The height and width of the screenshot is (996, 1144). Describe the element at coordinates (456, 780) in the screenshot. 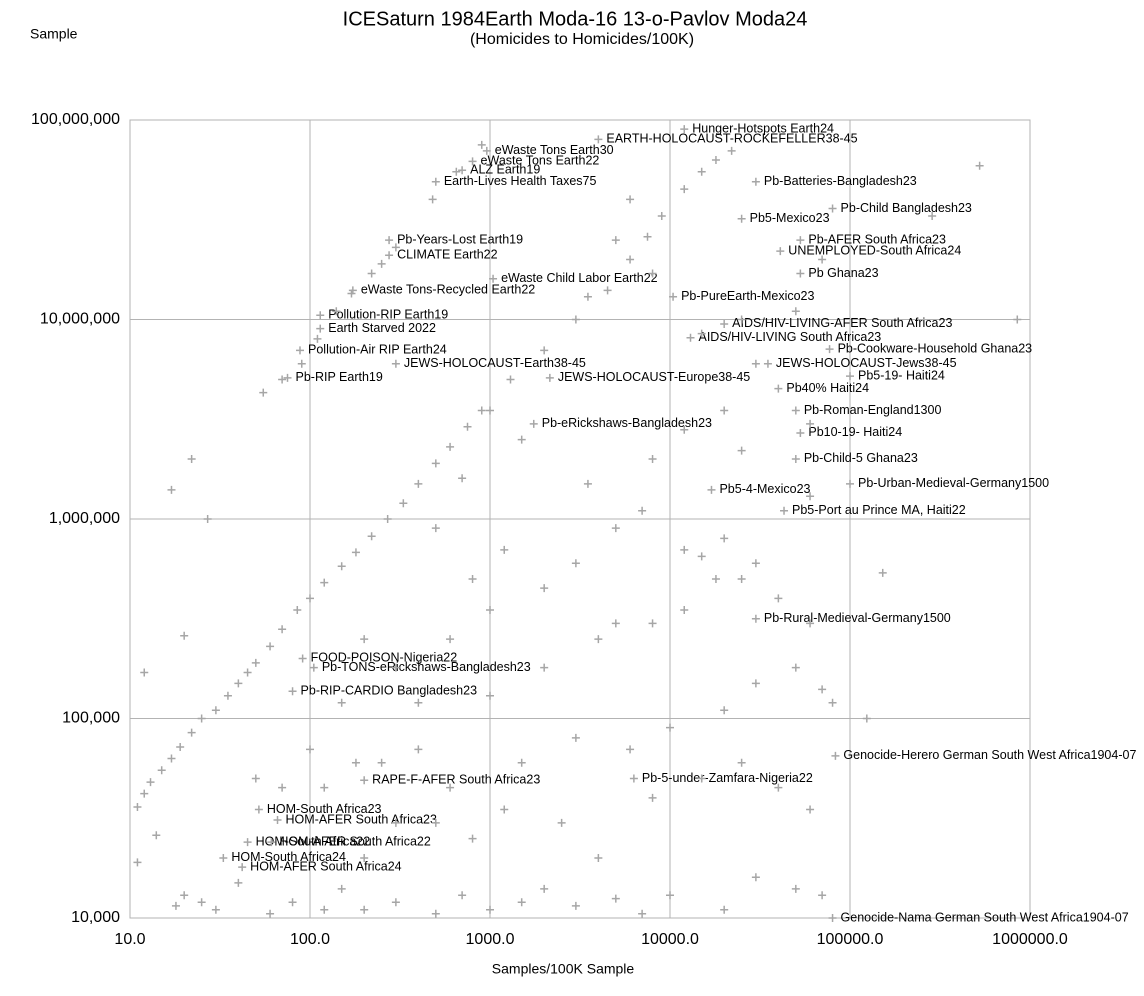

I see `point-label: RAPE-F-AFER South Africa23` at that location.